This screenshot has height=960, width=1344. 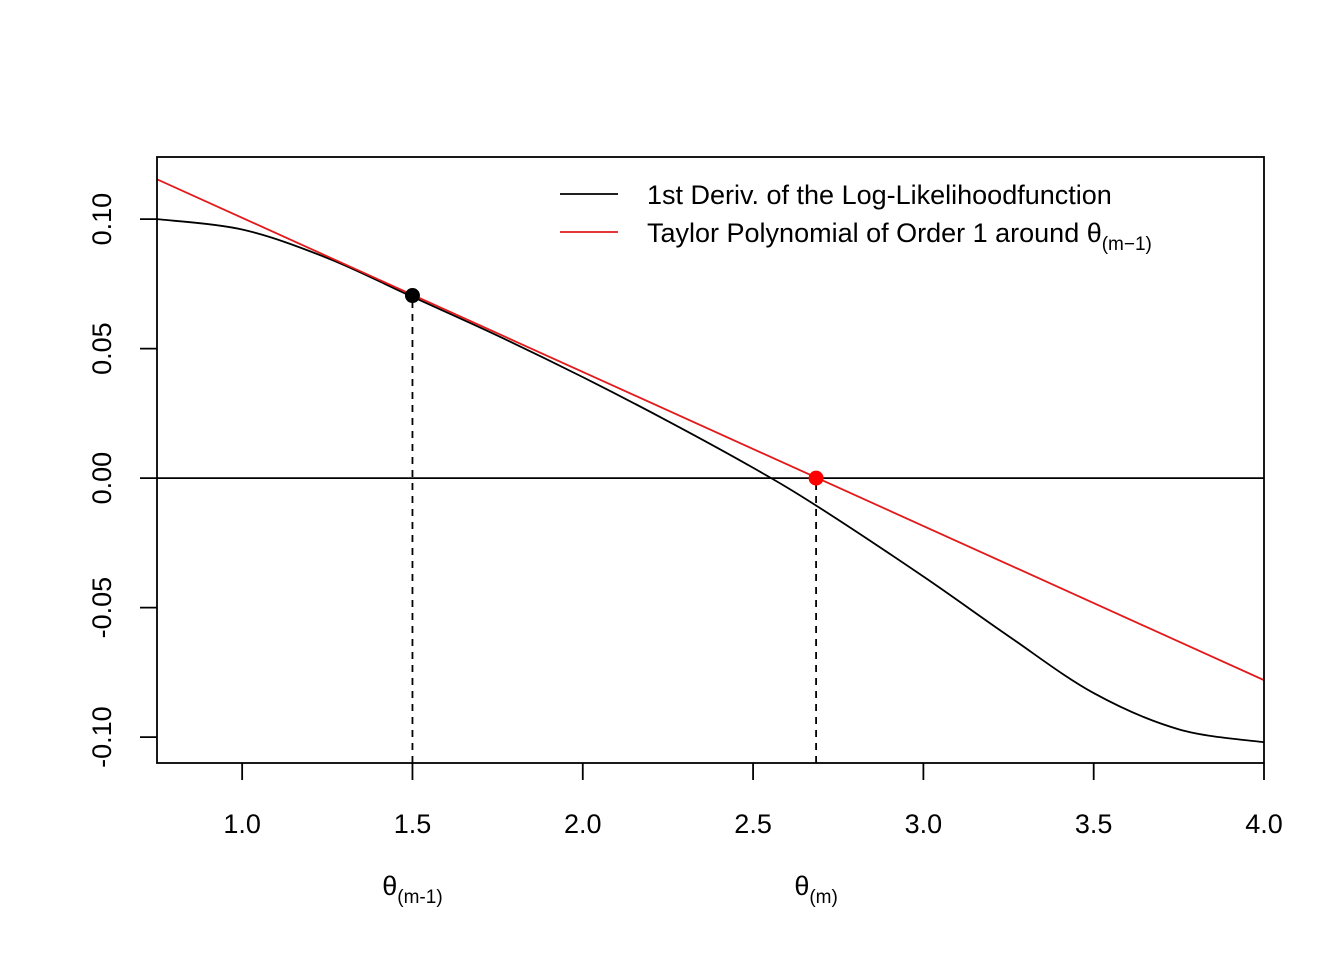 I want to click on legend-text-0: 1st Deriv. of the Log-Likelihoodfunction, so click(x=879, y=195).